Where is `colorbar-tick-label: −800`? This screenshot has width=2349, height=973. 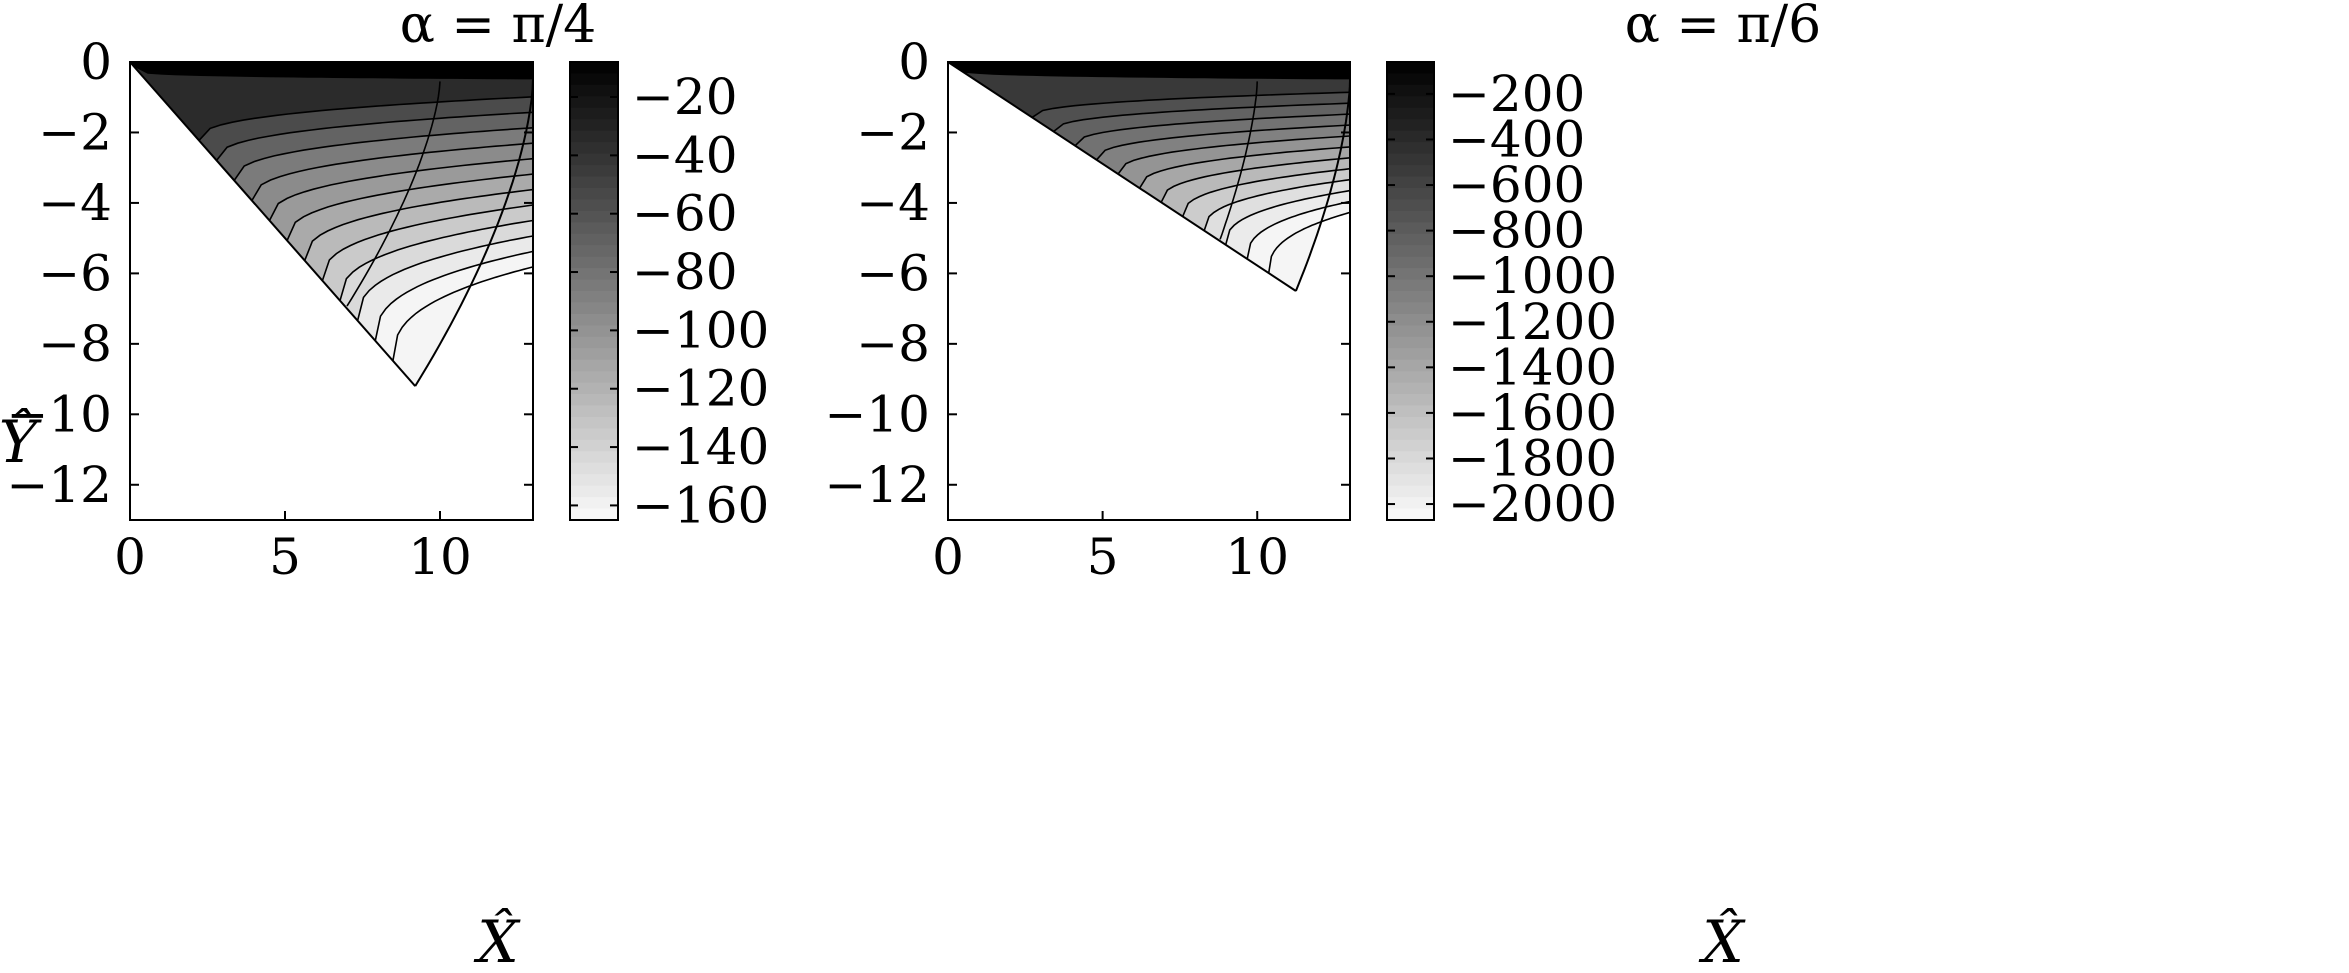
colorbar-tick-label: −800 is located at coordinates (1516, 231).